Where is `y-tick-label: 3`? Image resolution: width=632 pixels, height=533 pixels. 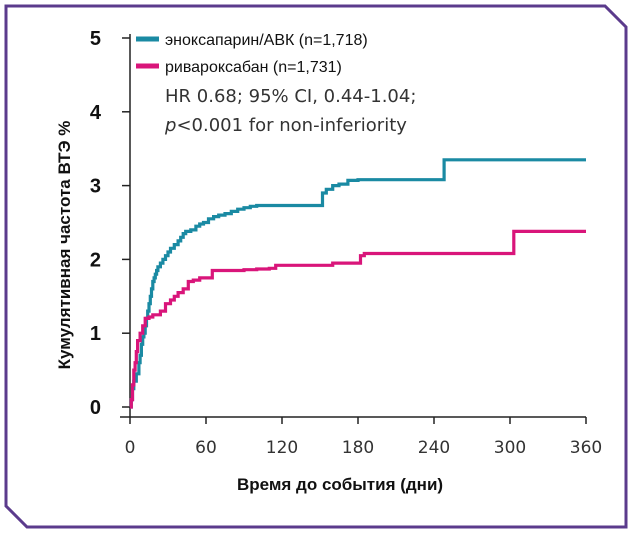
y-tick-label: 3 is located at coordinates (95, 187).